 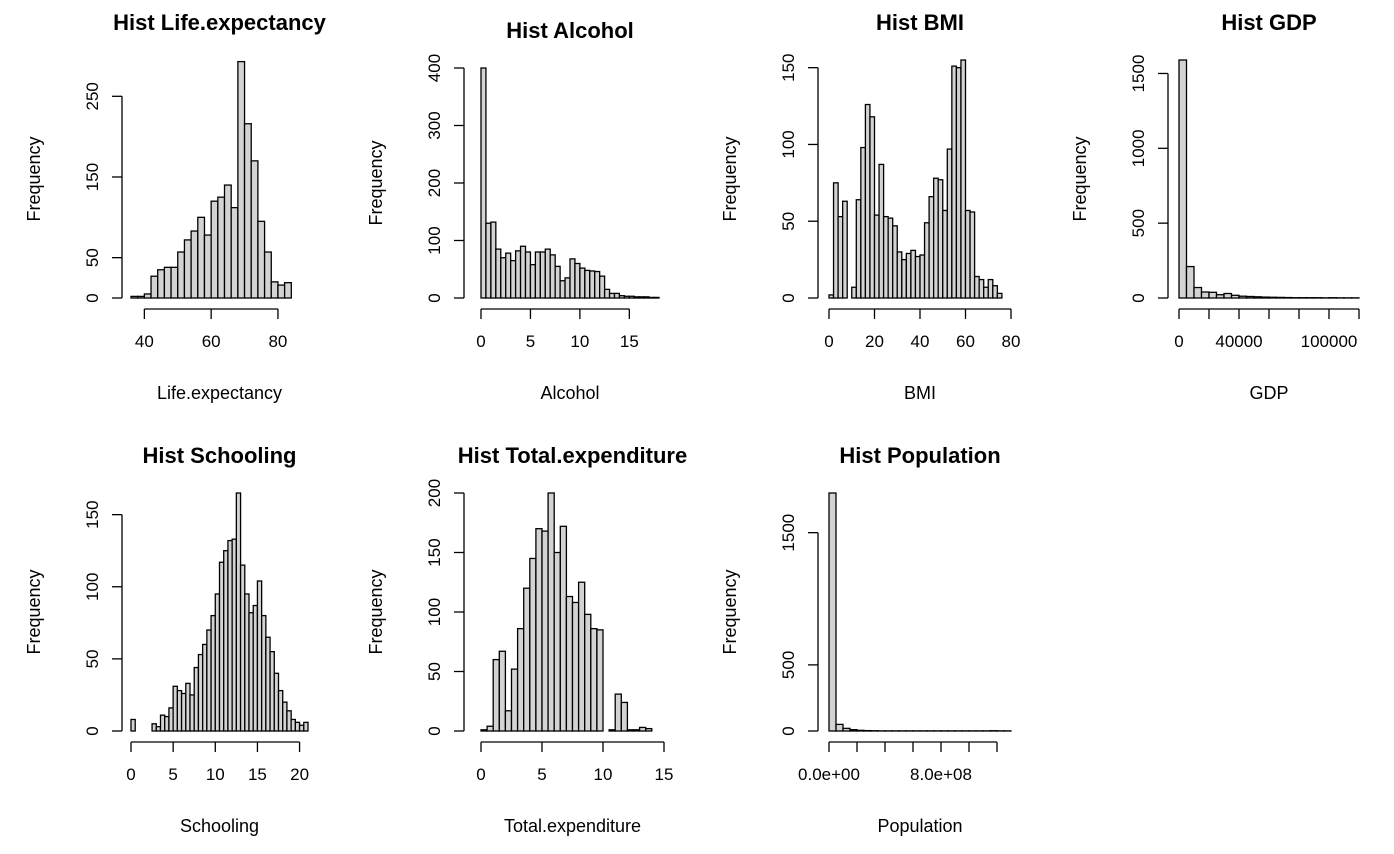 What do you see at coordinates (874, 341) in the screenshot?
I see `x-tick-label: 20` at bounding box center [874, 341].